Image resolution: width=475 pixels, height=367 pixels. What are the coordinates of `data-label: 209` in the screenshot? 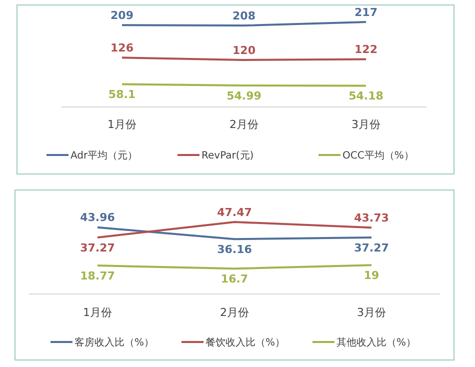 It's located at (122, 15).